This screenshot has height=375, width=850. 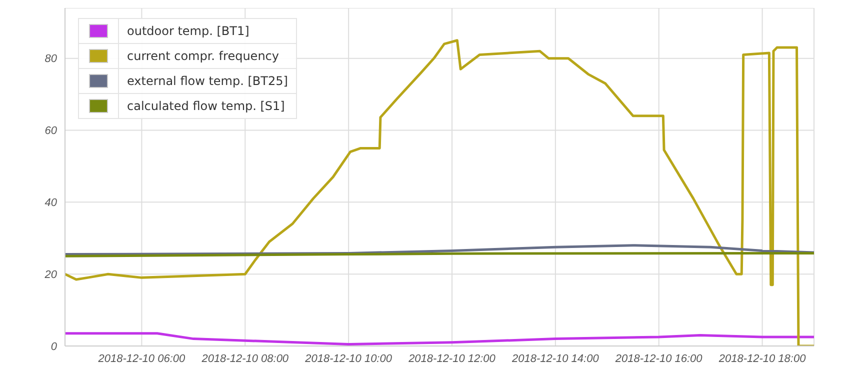 I want to click on x-tick-label: 2018-12-10 06:00, so click(x=141, y=358).